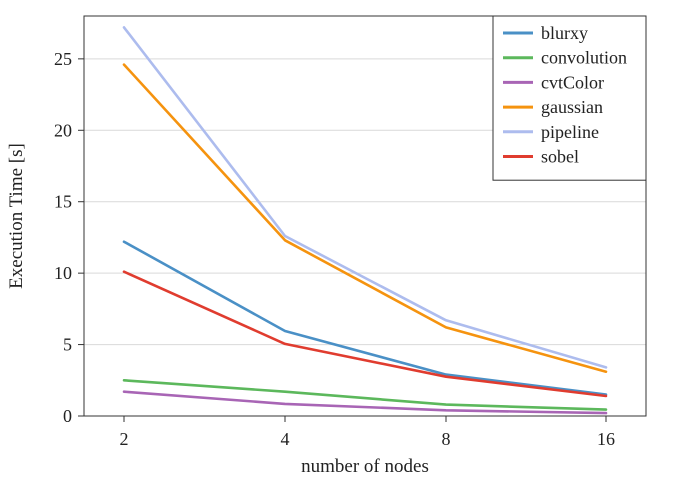  What do you see at coordinates (67, 345) in the screenshot?
I see `y-tick-label: 5` at bounding box center [67, 345].